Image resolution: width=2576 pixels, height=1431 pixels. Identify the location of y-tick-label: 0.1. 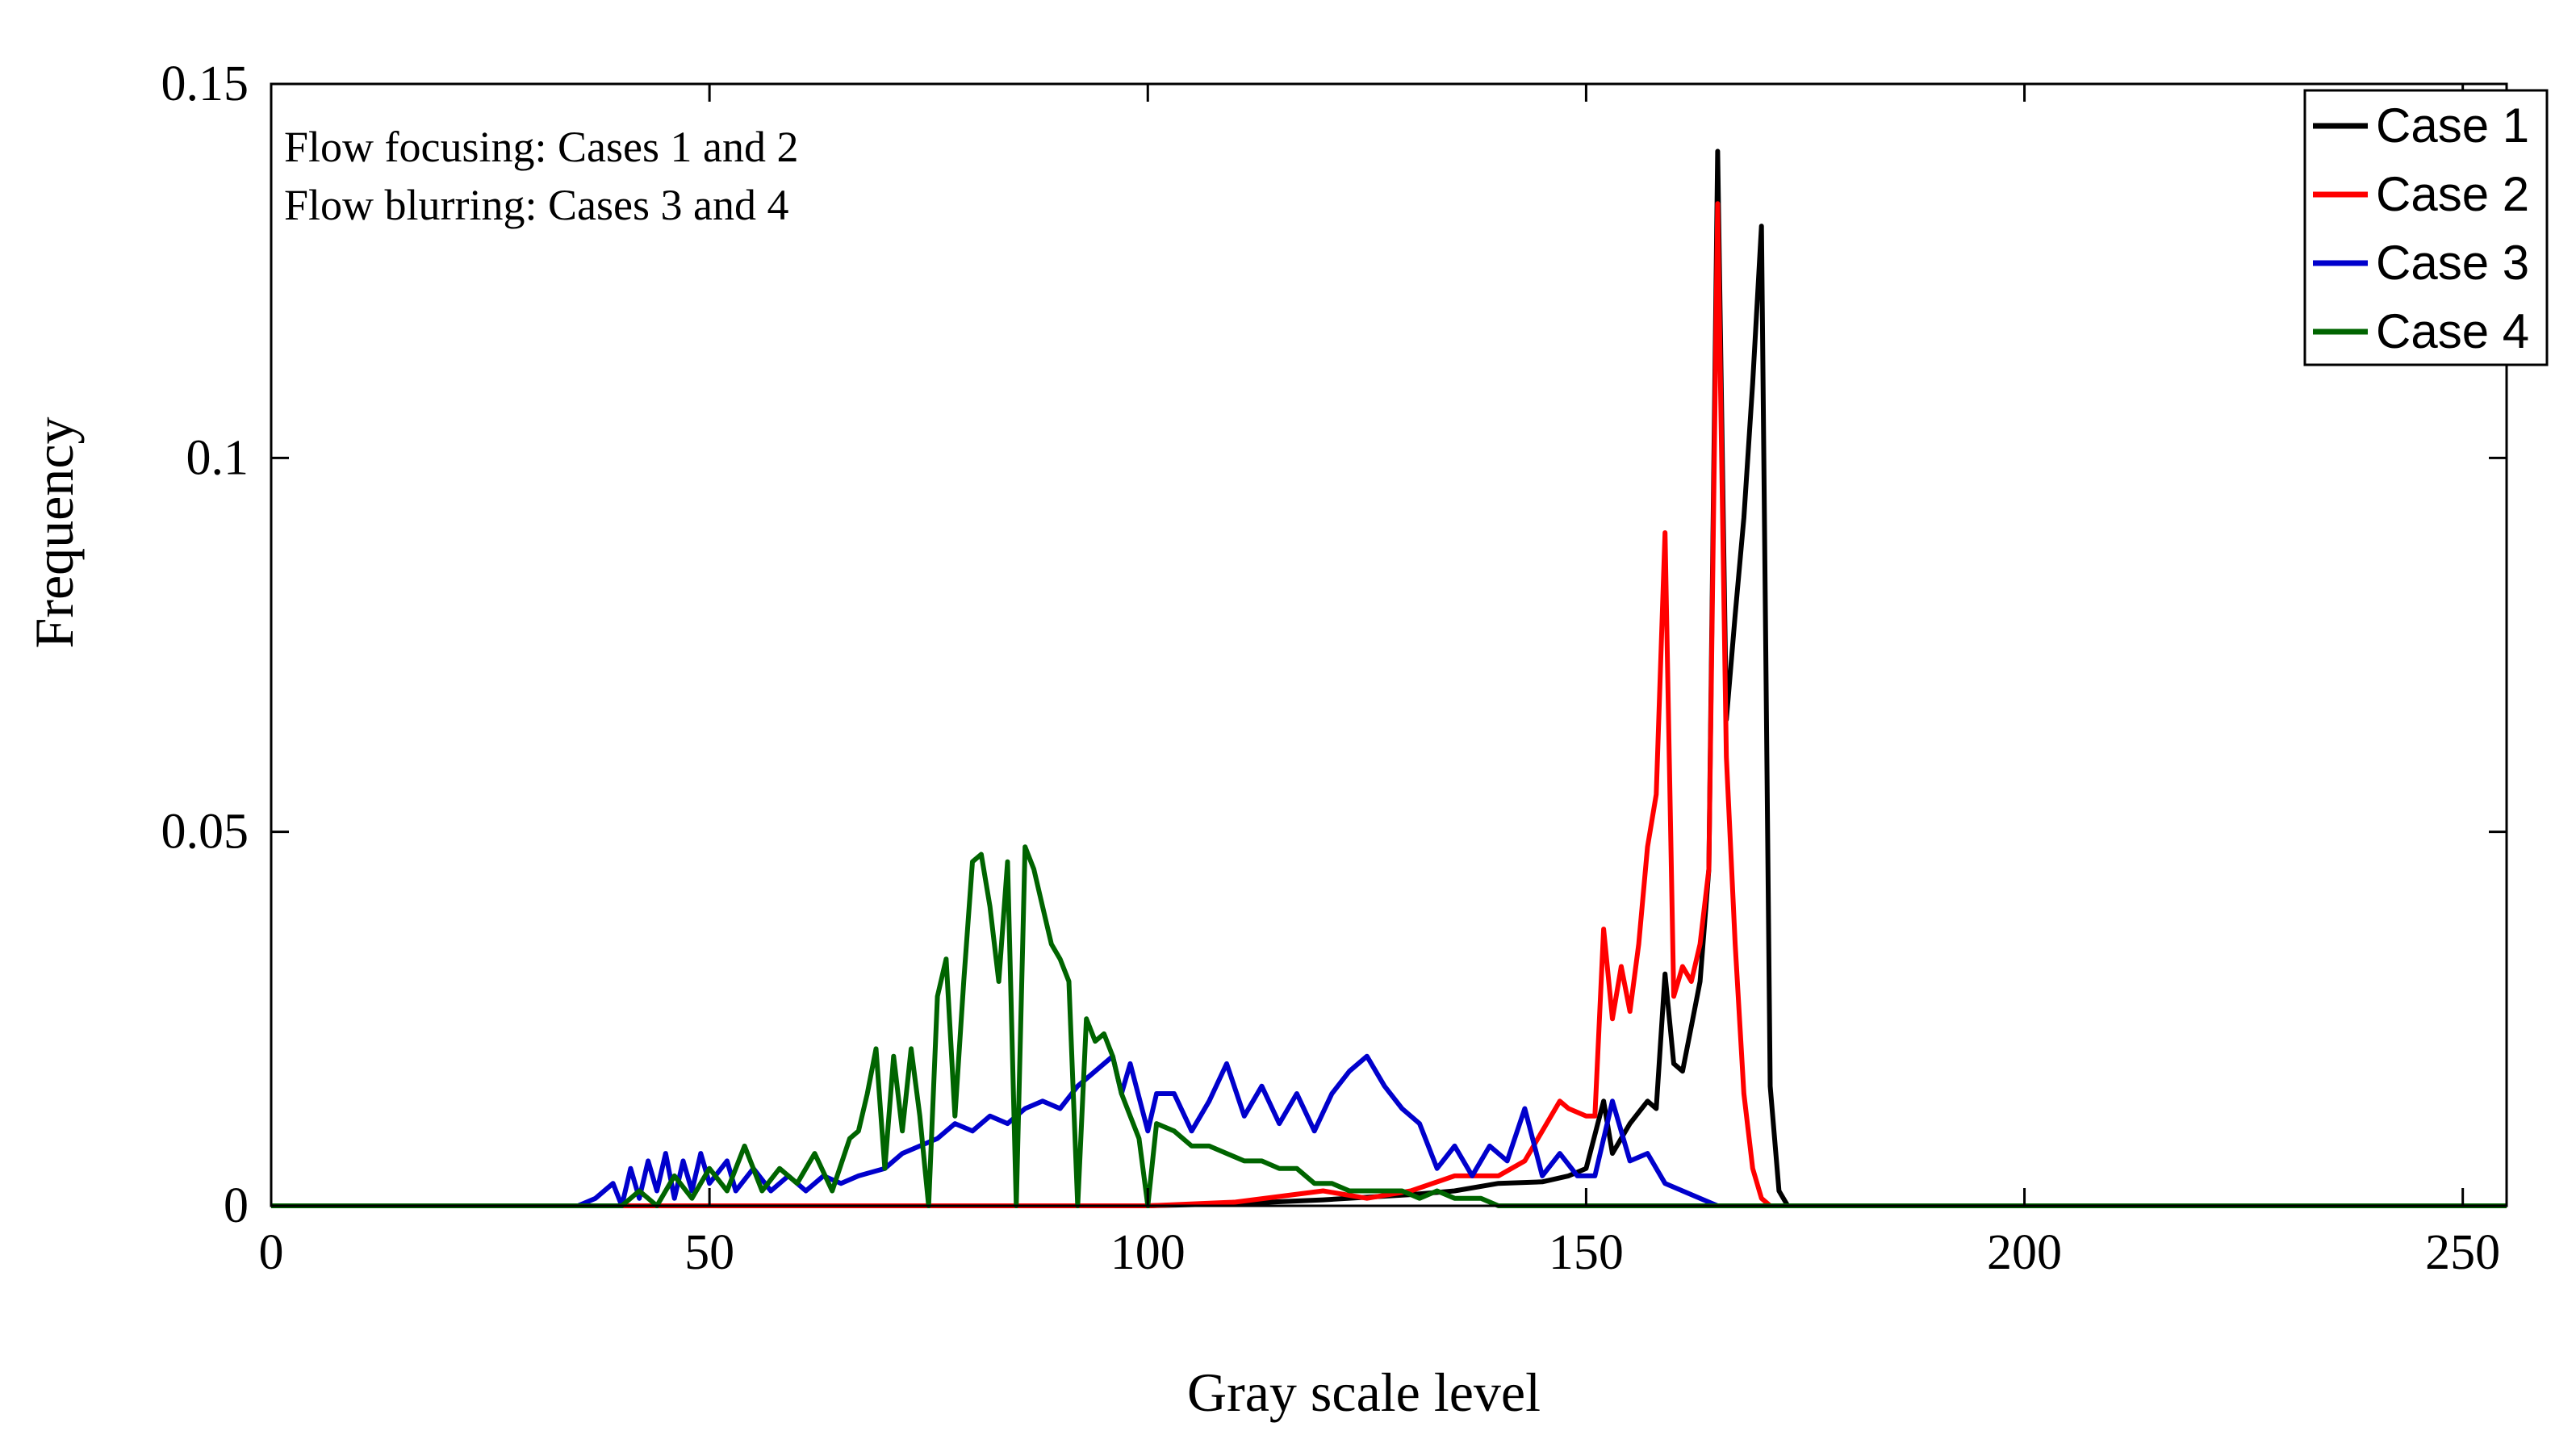
(217, 457).